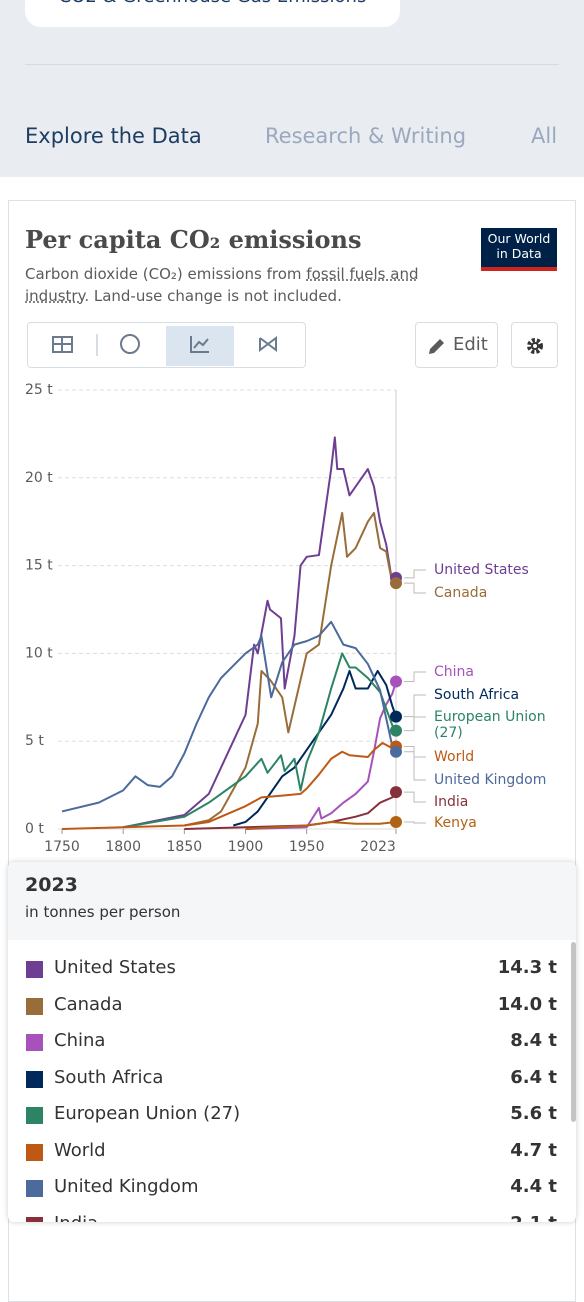 This screenshot has width=584, height=1302. I want to click on legend-name: European Union (27), so click(147, 1113).